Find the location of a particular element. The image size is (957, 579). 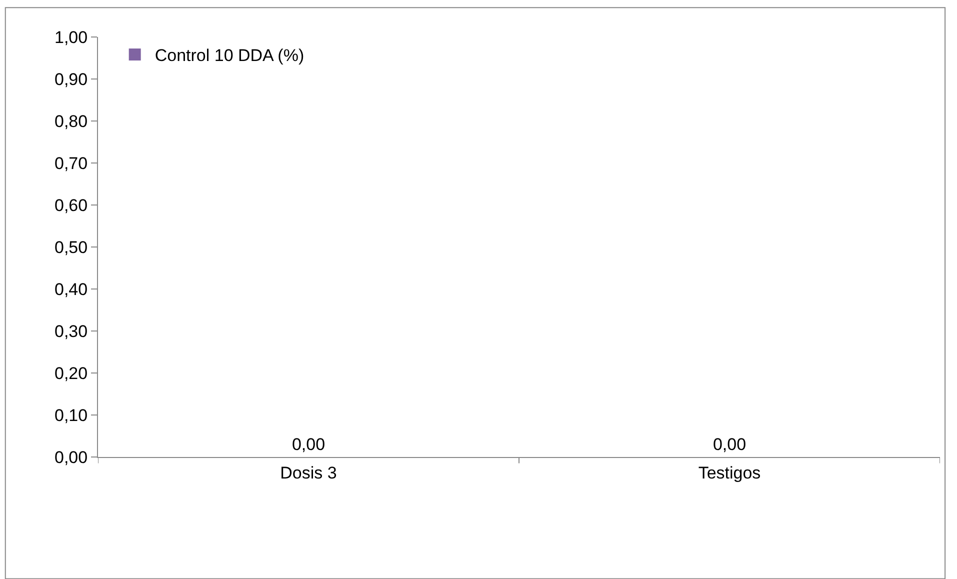

y-tick-label: 0,00 is located at coordinates (71, 457).